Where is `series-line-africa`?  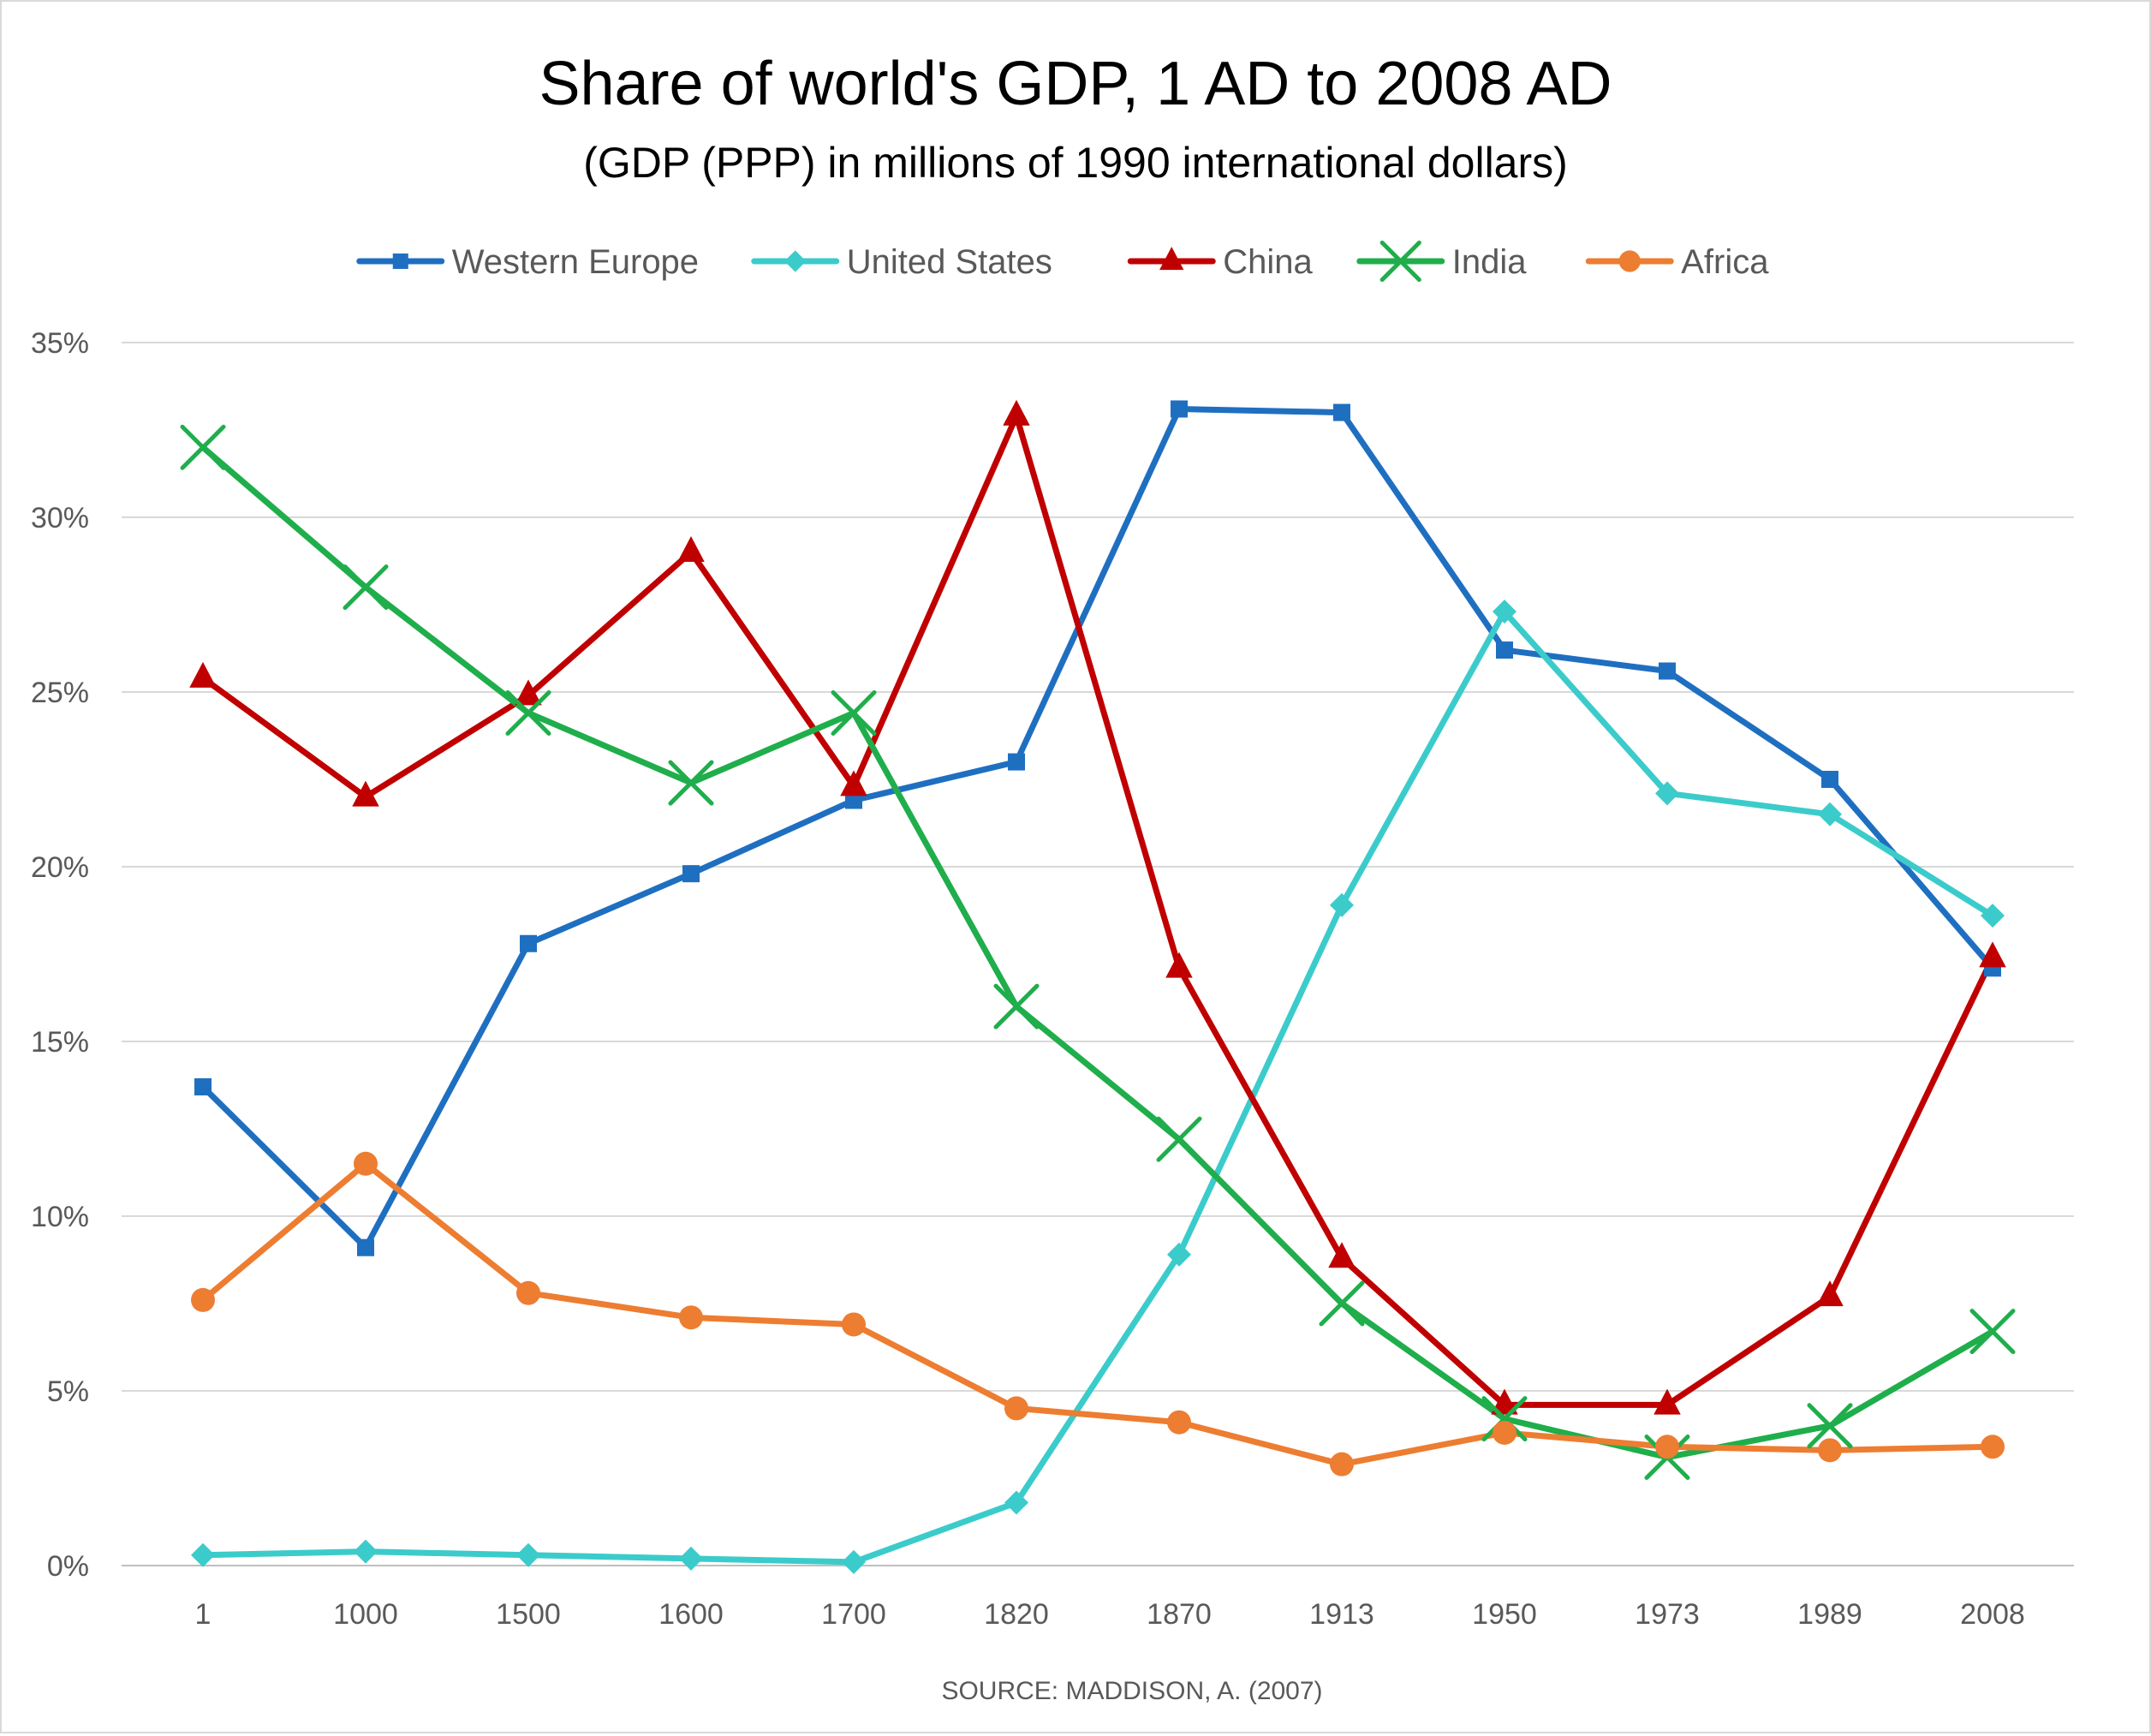
series-line-africa is located at coordinates (1098, 1314).